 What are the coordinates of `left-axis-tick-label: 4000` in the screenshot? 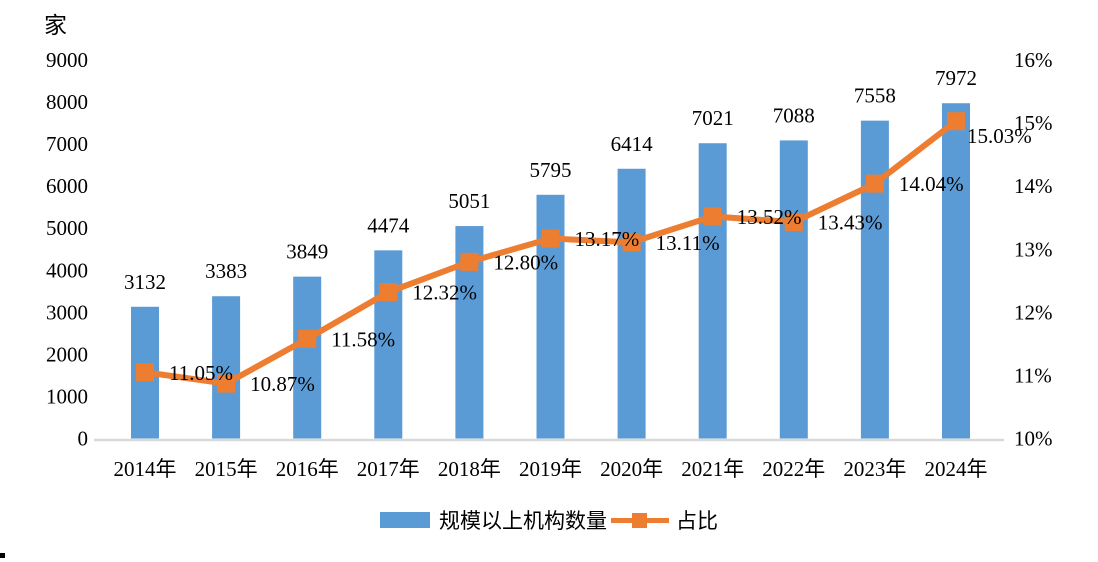 It's located at (67, 270).